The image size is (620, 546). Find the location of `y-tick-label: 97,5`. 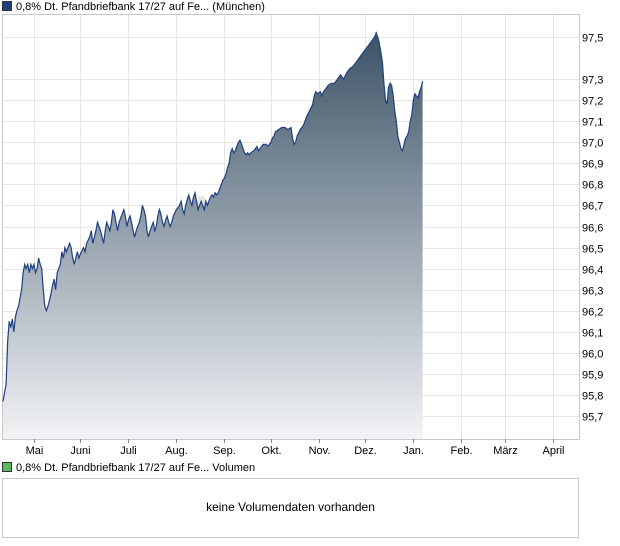

y-tick-label: 97,5 is located at coordinates (592, 39).